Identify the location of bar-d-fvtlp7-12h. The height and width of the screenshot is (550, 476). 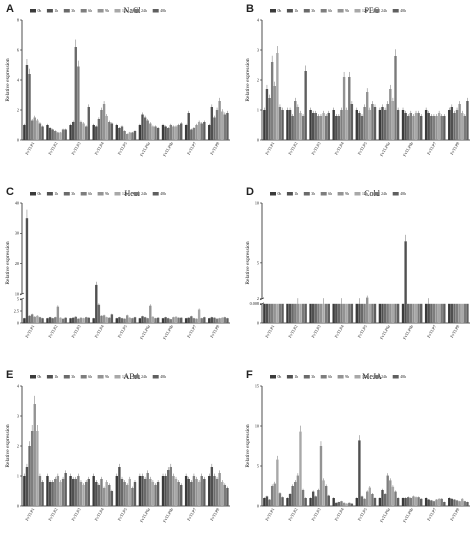
(439, 313).